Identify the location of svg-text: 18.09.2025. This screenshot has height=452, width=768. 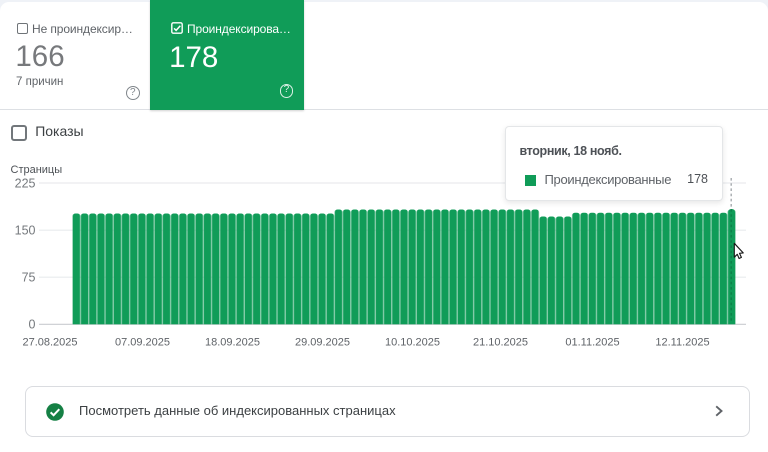
(232, 343).